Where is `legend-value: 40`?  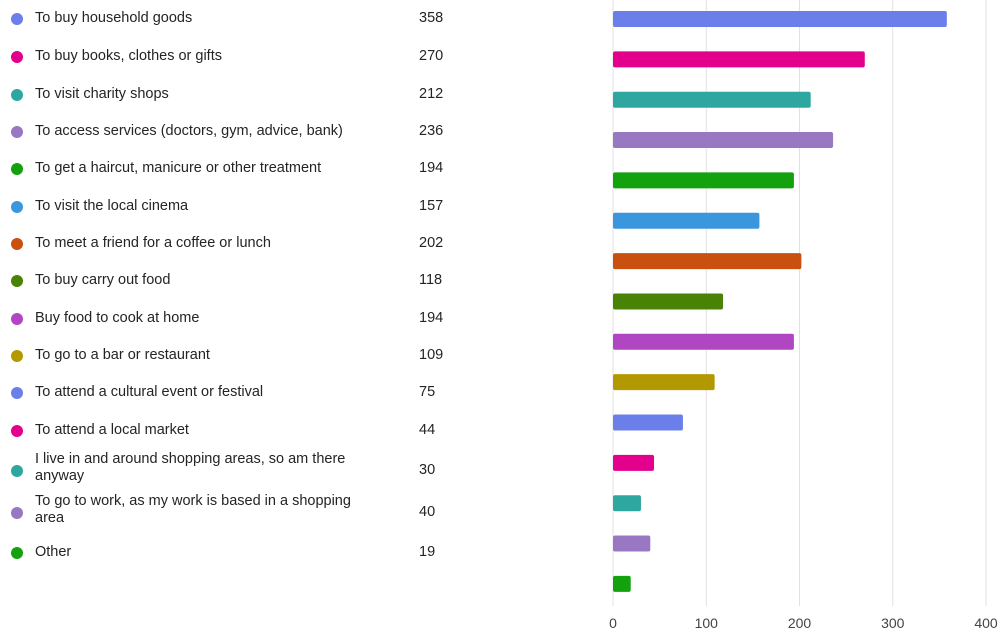
legend-value: 40 is located at coordinates (427, 512).